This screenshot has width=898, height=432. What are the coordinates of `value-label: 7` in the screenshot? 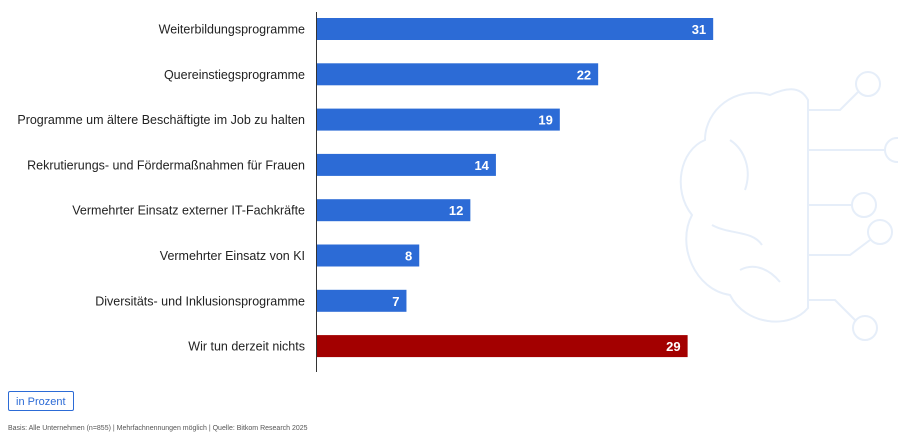 It's located at (395, 301).